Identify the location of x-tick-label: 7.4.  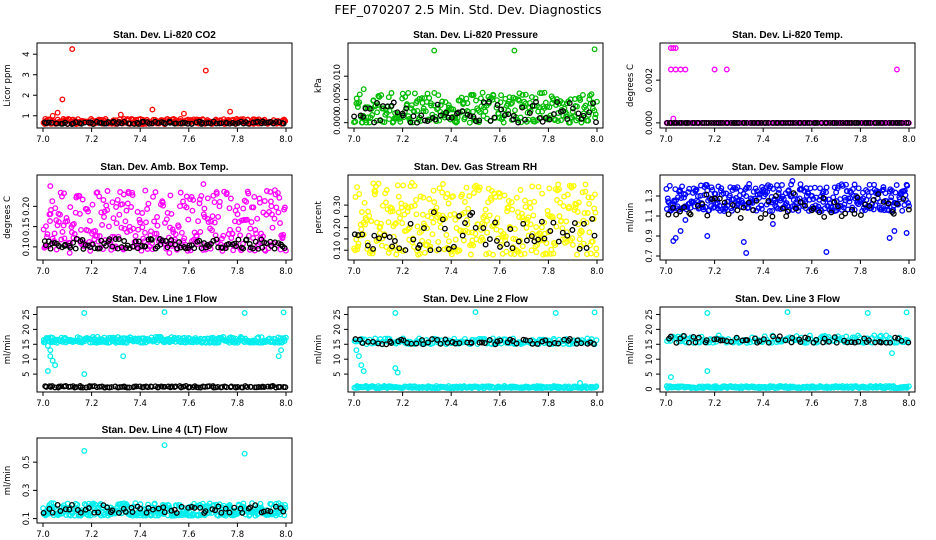
(763, 404).